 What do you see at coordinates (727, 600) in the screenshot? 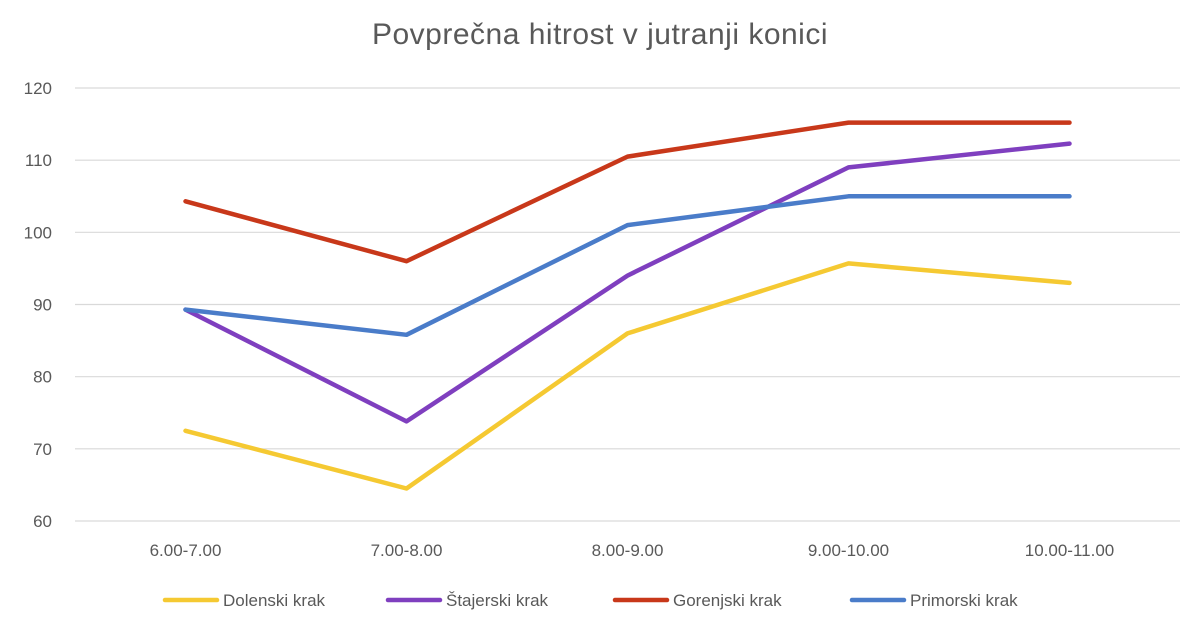
I see `legend-label: Gorenjski krak` at bounding box center [727, 600].